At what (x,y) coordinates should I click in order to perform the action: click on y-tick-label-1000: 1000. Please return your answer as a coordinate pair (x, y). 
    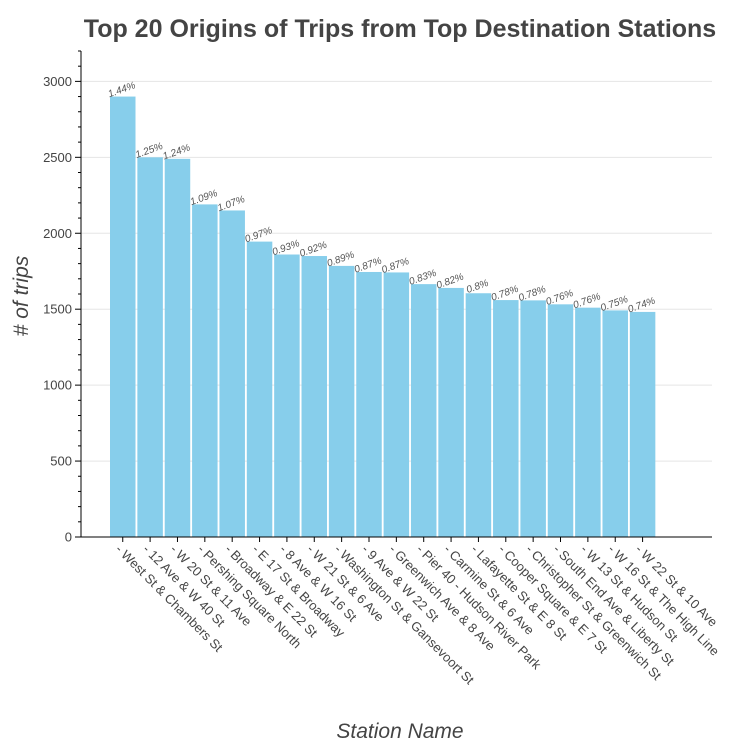
    Looking at the image, I should click on (57, 385).